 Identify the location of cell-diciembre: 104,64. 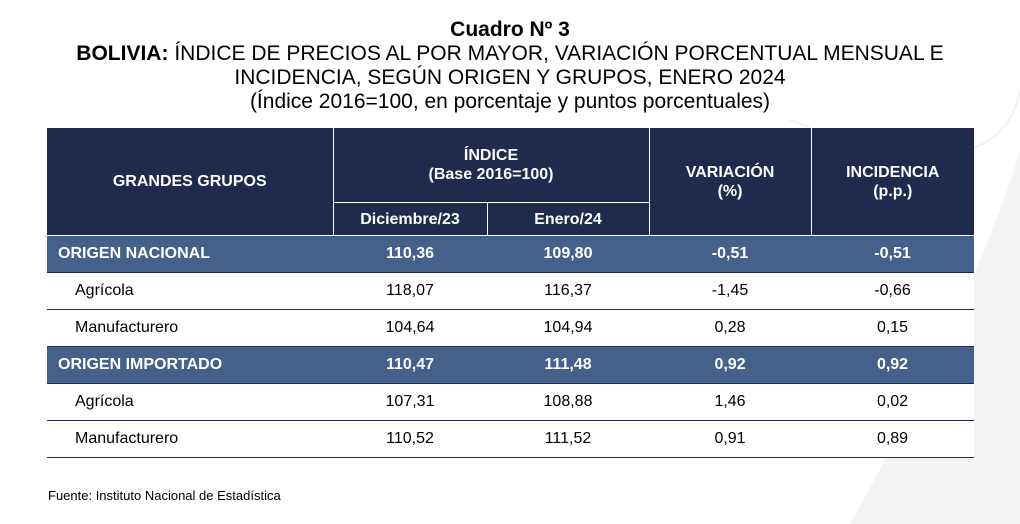
(410, 328).